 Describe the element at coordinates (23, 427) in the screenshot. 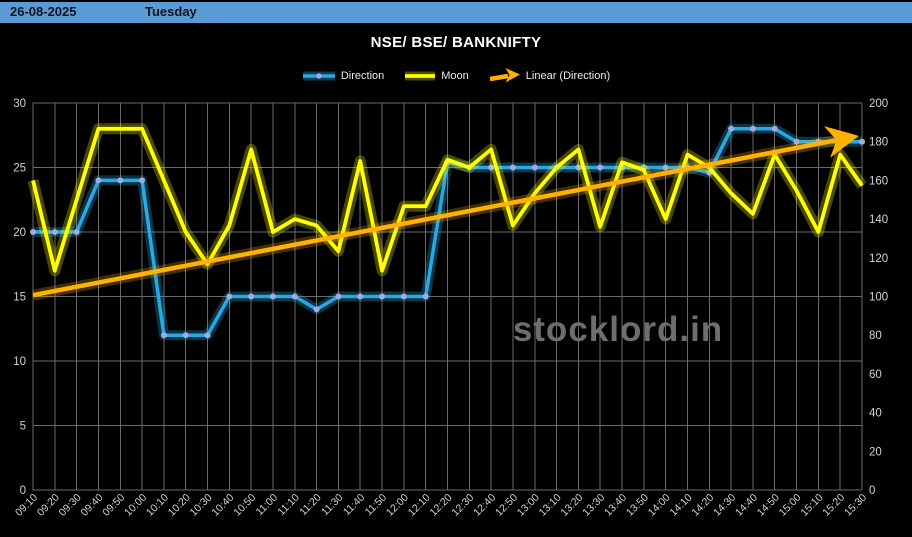

I see `left-axis-tick-label: 5` at that location.